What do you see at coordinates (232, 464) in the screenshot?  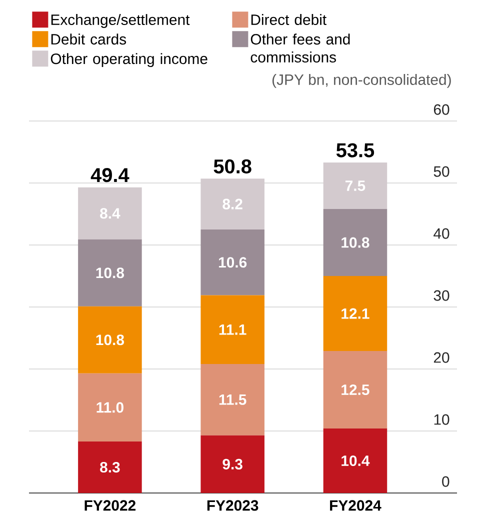 I see `data-label: 9.3` at bounding box center [232, 464].